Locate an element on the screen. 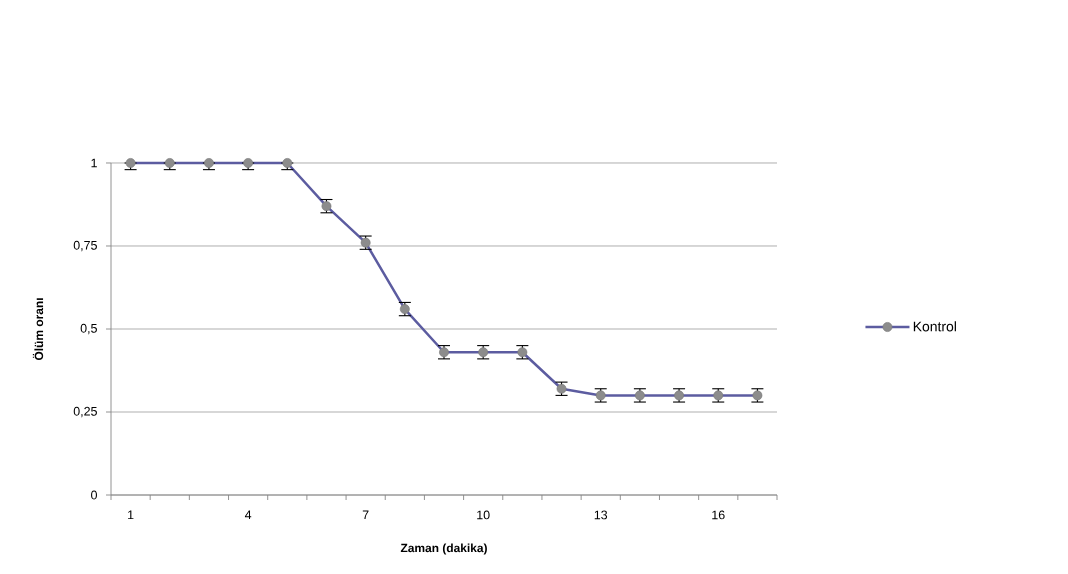  x-tick-label: 7 is located at coordinates (365, 515).